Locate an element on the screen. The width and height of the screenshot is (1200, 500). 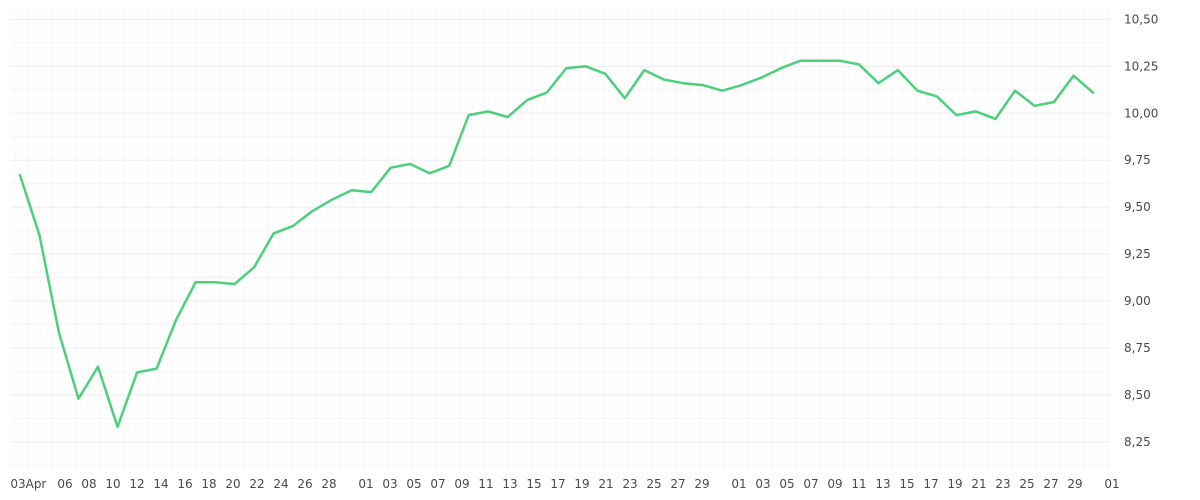
x-tick-label: 18 is located at coordinates (208, 484).